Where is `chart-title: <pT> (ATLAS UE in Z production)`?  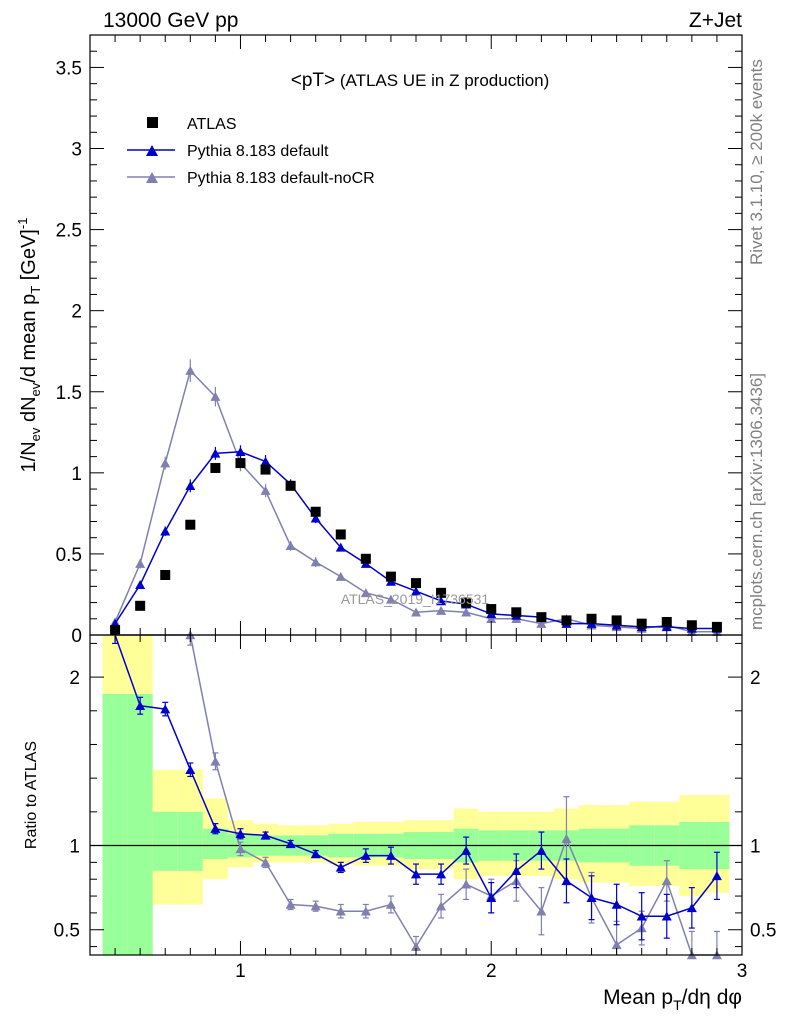 chart-title: <pT> (ATLAS UE in Z production) is located at coordinates (420, 80).